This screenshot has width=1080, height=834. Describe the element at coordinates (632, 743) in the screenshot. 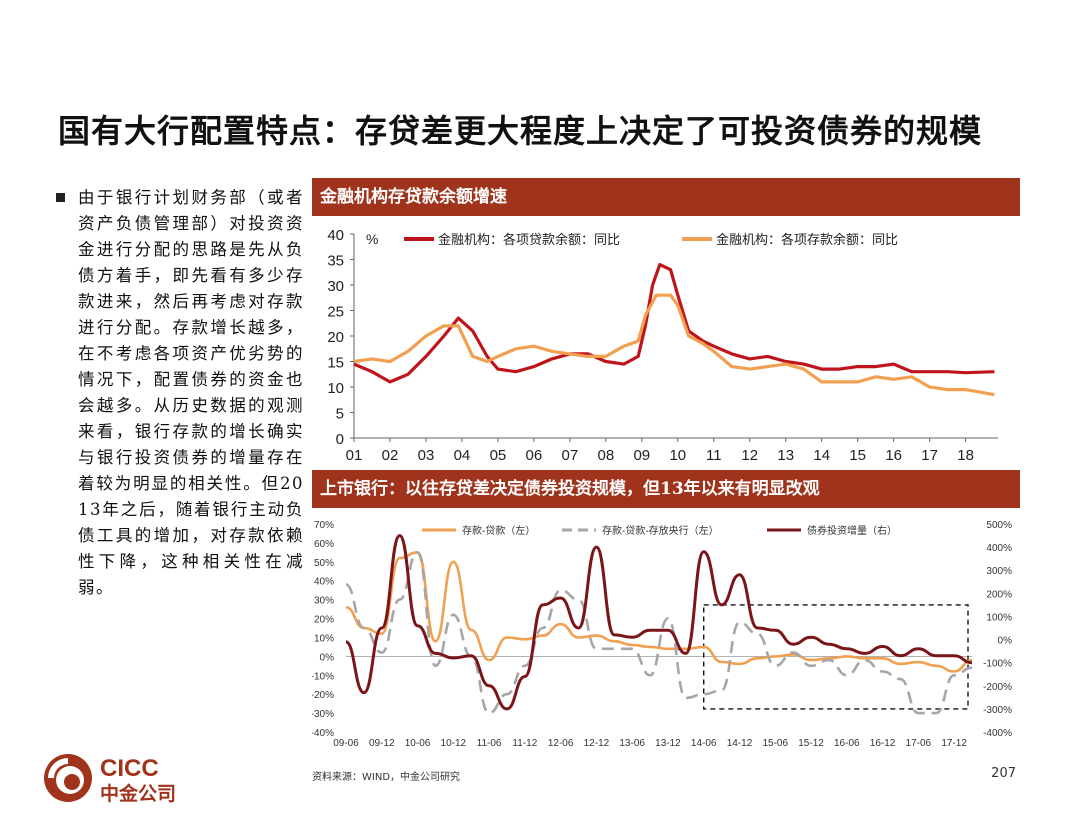

I see `chart2-xtick-label: 13-06` at that location.